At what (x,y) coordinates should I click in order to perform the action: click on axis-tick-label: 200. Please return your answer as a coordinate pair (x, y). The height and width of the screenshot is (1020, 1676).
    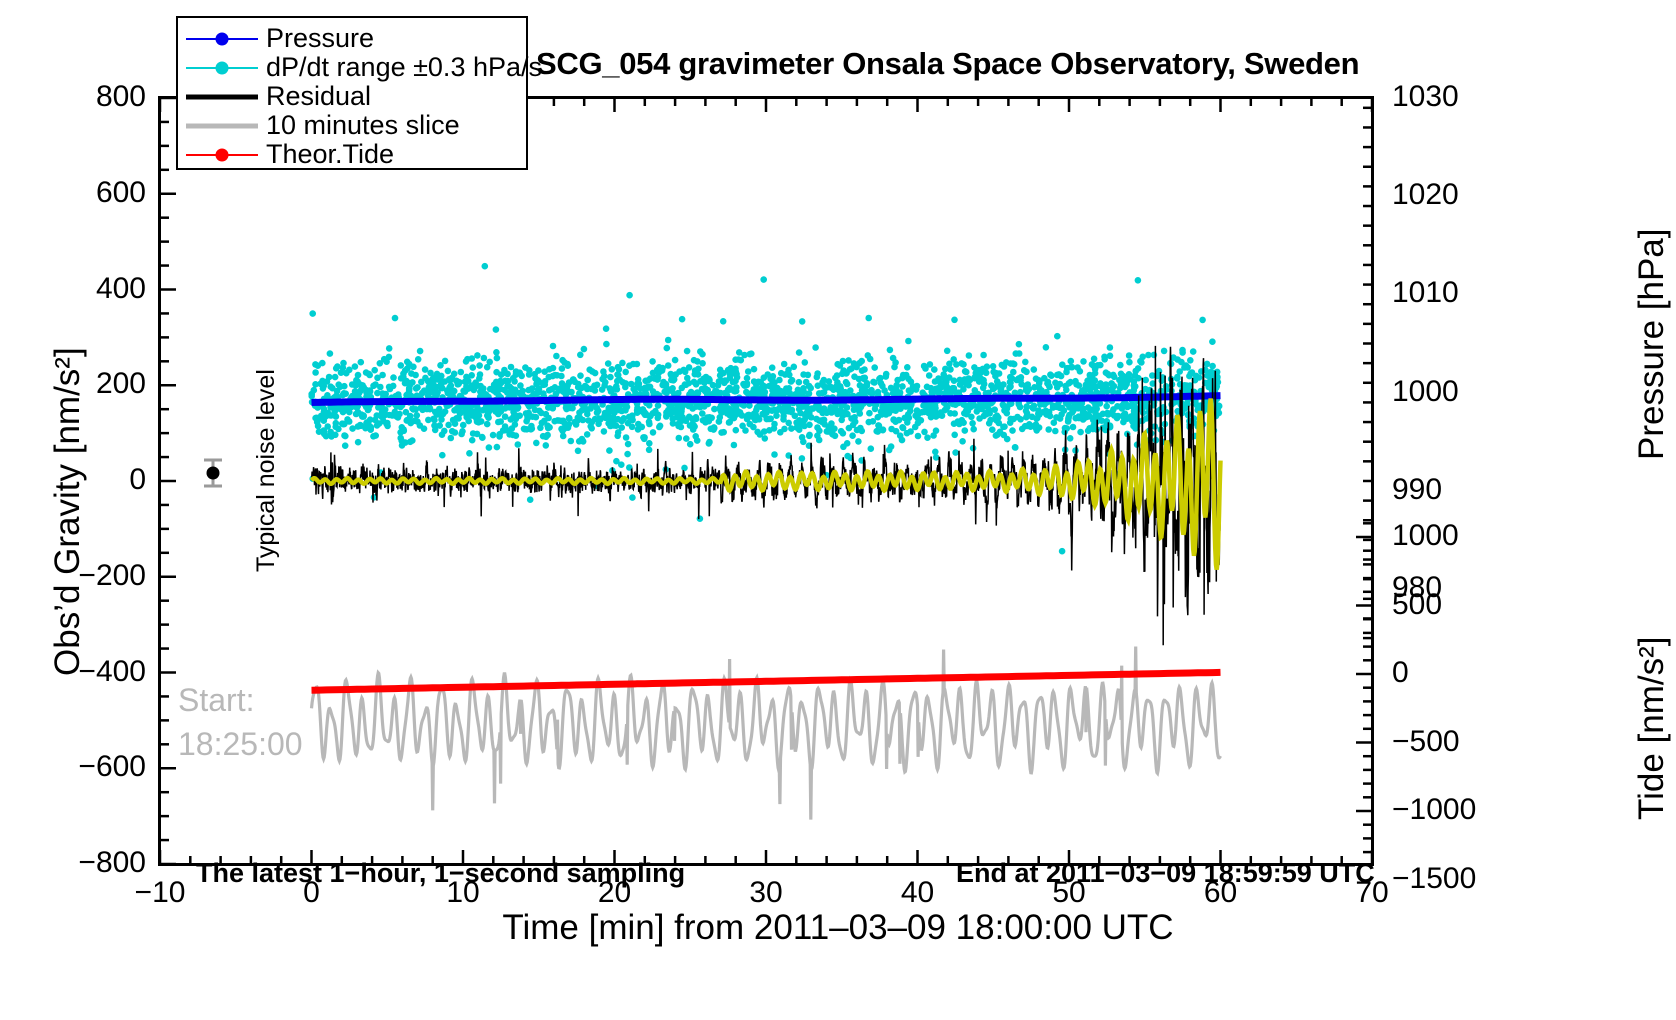
    Looking at the image, I should click on (120, 384).